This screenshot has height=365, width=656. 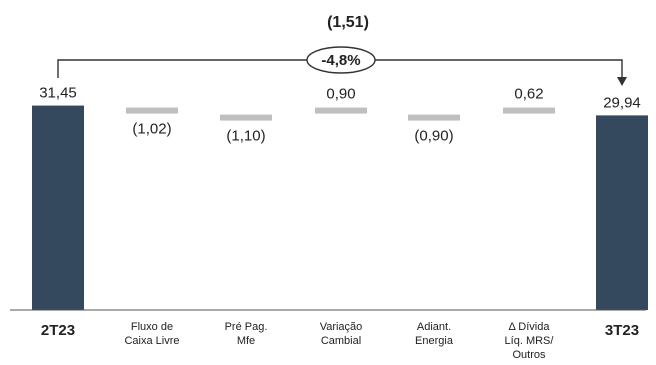 I want to click on category-label-1: Fluxo de Caixa Livre, so click(x=151, y=334).